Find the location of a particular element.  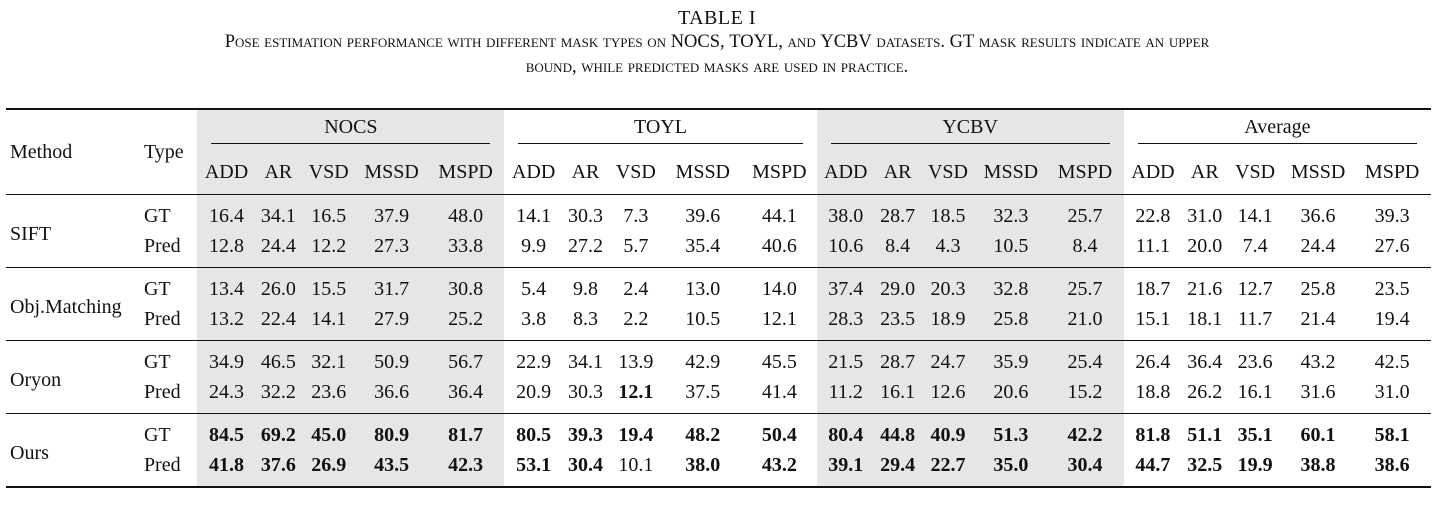

value-cell: 34.9 is located at coordinates (226, 358).